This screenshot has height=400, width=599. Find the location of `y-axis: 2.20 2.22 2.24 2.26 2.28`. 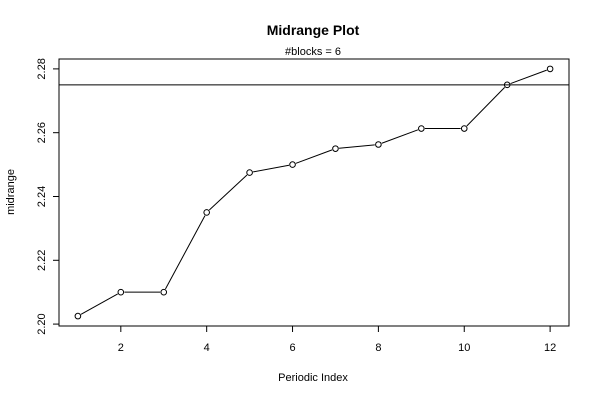

y-axis: 2.20 2.22 2.24 2.26 2.28 is located at coordinates (47, 196).